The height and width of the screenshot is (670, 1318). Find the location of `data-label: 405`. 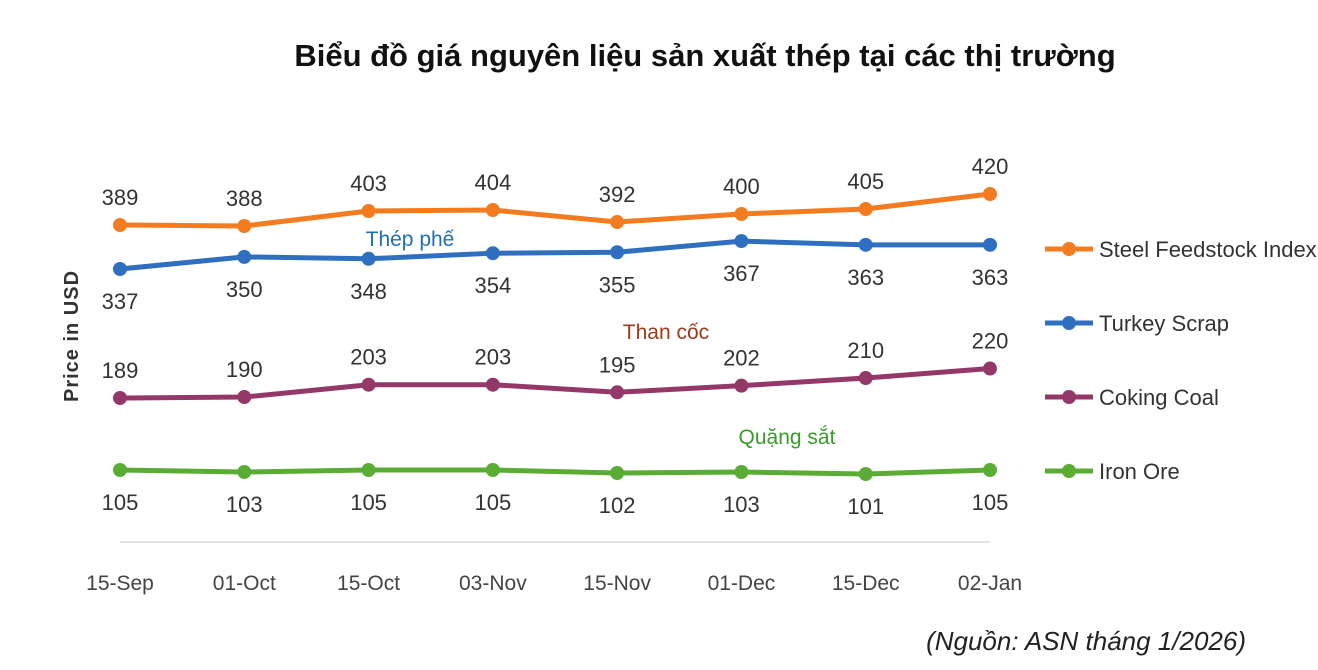

data-label: 405 is located at coordinates (865, 181).